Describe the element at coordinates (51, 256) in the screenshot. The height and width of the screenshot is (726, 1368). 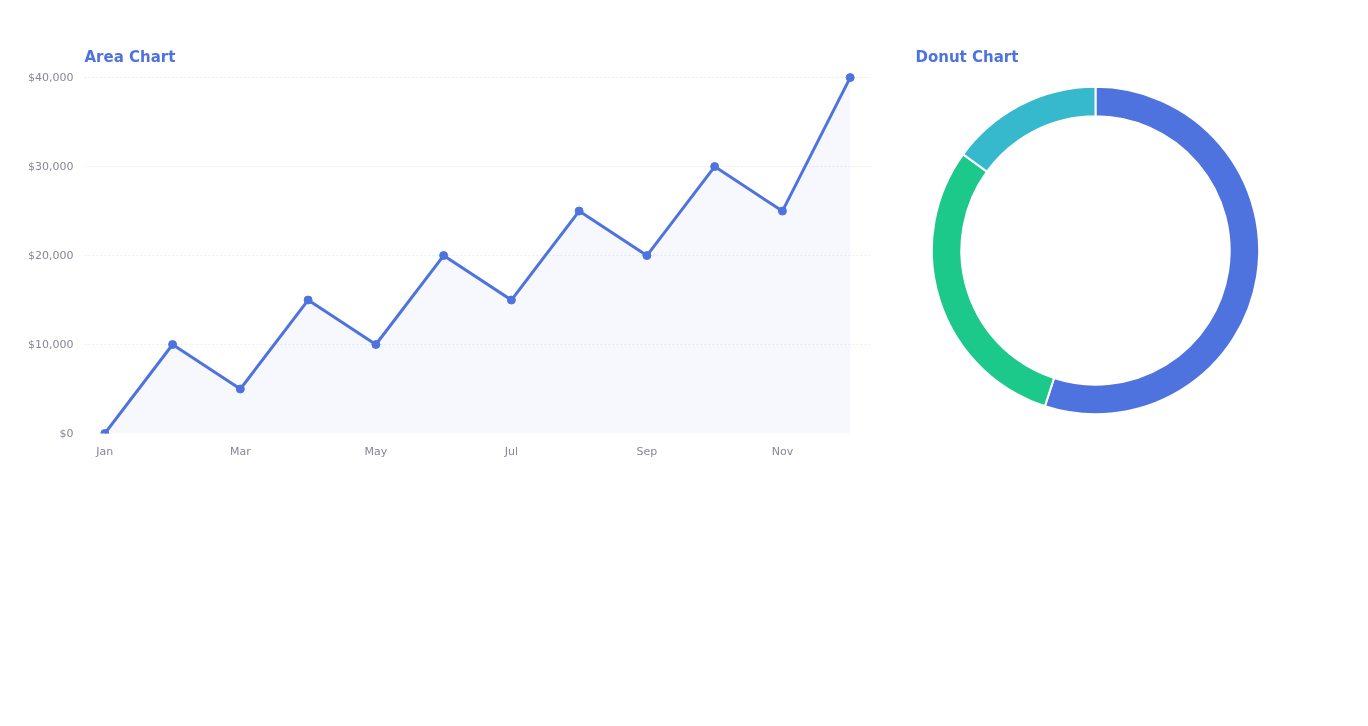
I see `y-tick-label: $20,000` at that location.